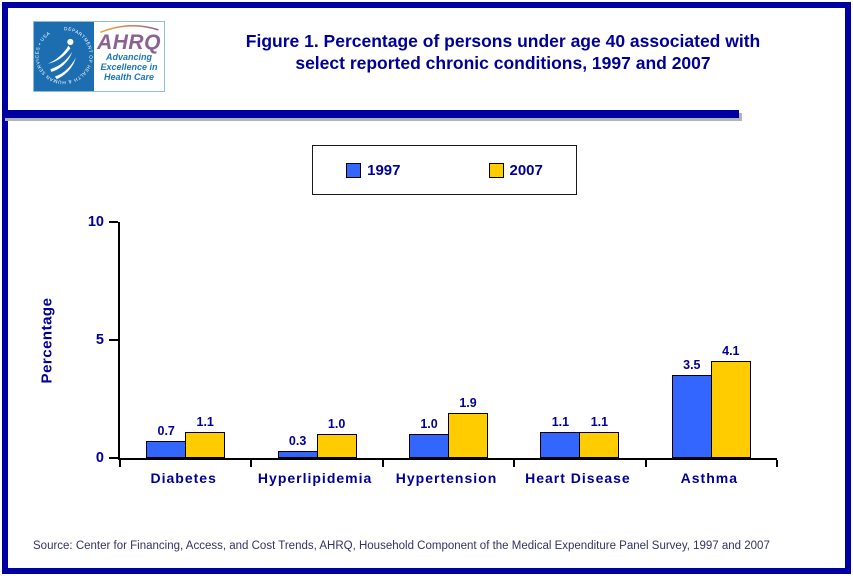  Describe the element at coordinates (297, 454) in the screenshot. I see `bar-1997-hyperlipidemia` at that location.